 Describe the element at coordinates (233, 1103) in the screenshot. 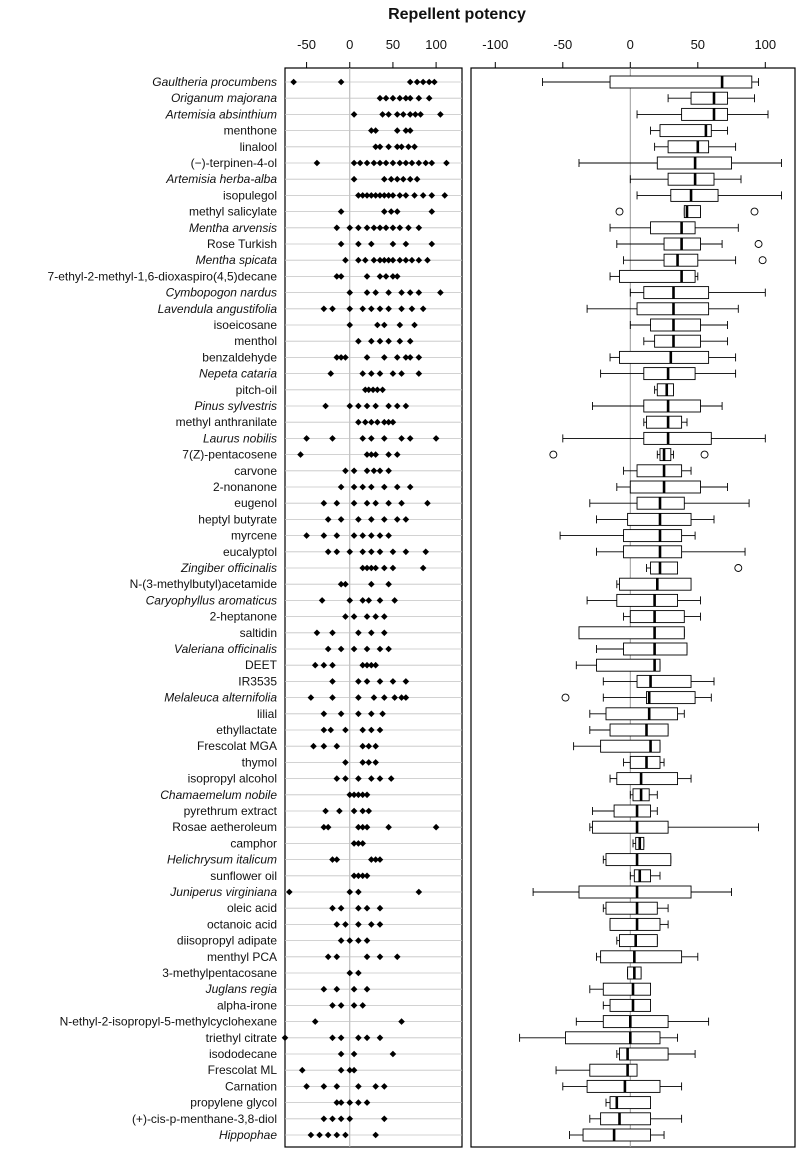

I see `row-label: propylene glycol` at that location.